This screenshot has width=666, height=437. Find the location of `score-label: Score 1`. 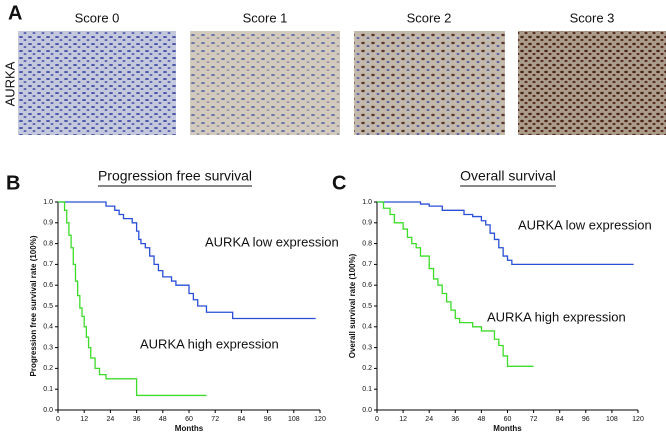

score-label: Score 1 is located at coordinates (265, 17).